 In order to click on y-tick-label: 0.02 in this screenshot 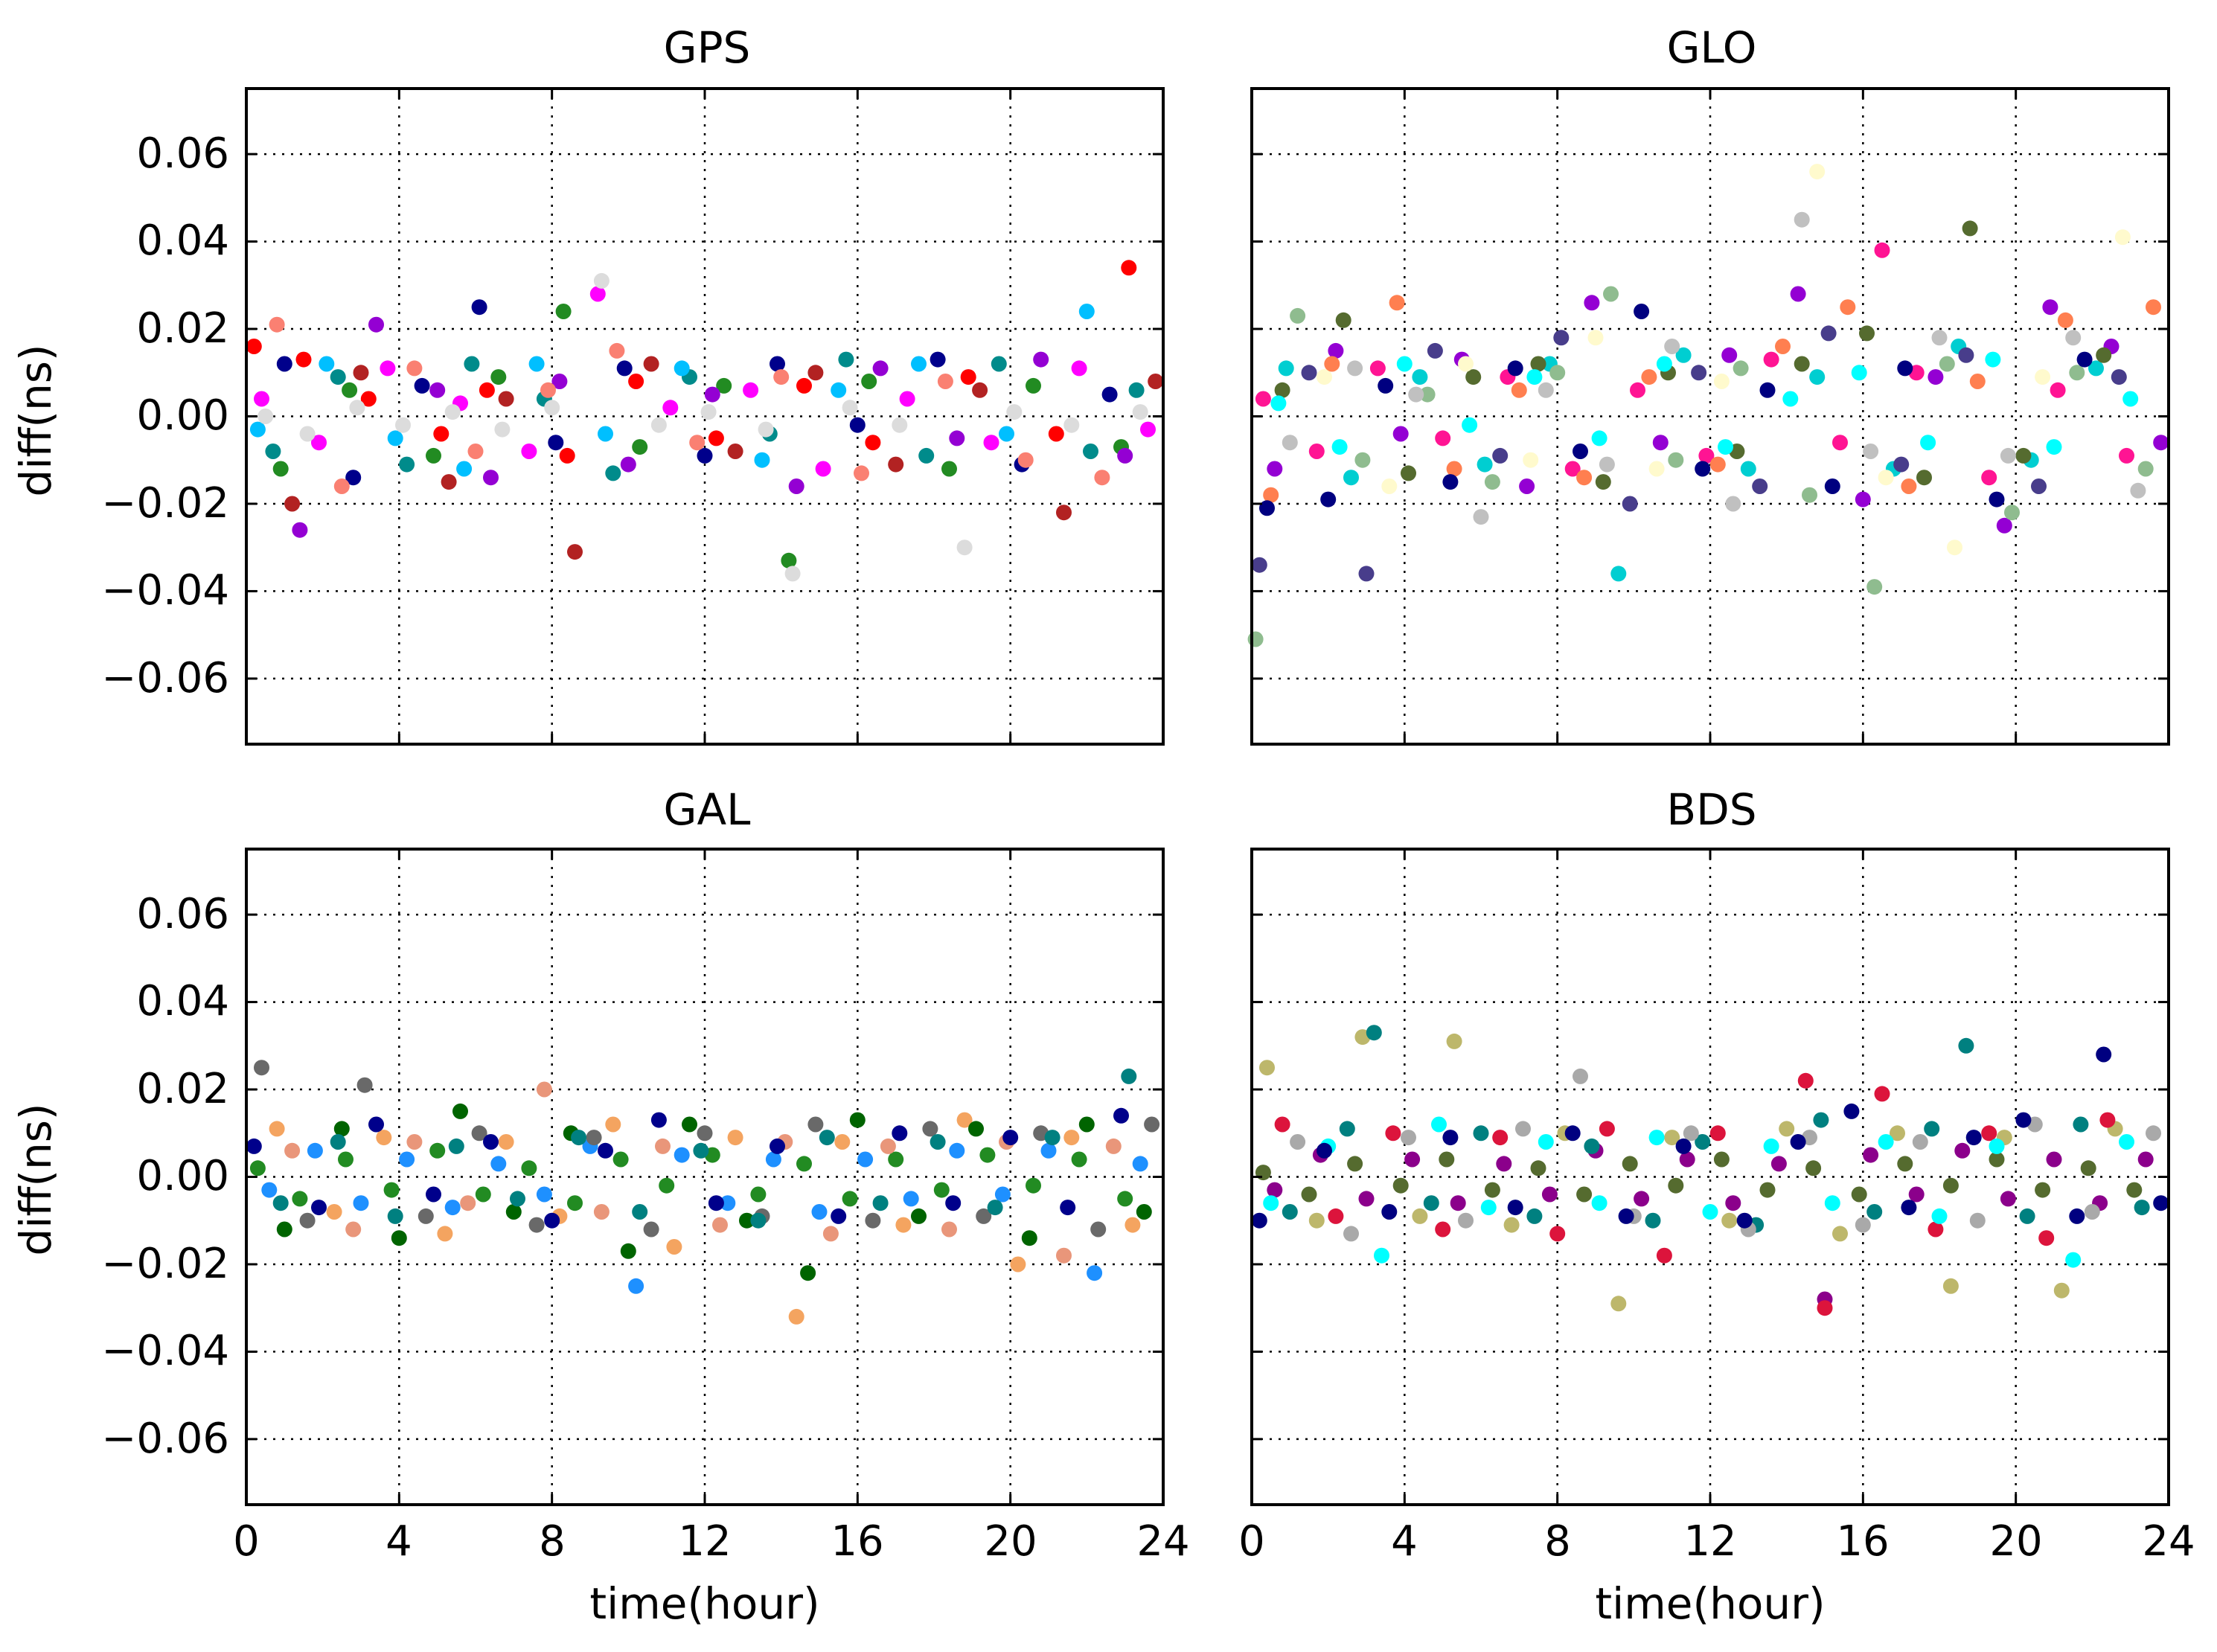, I will do `click(182, 1089)`.